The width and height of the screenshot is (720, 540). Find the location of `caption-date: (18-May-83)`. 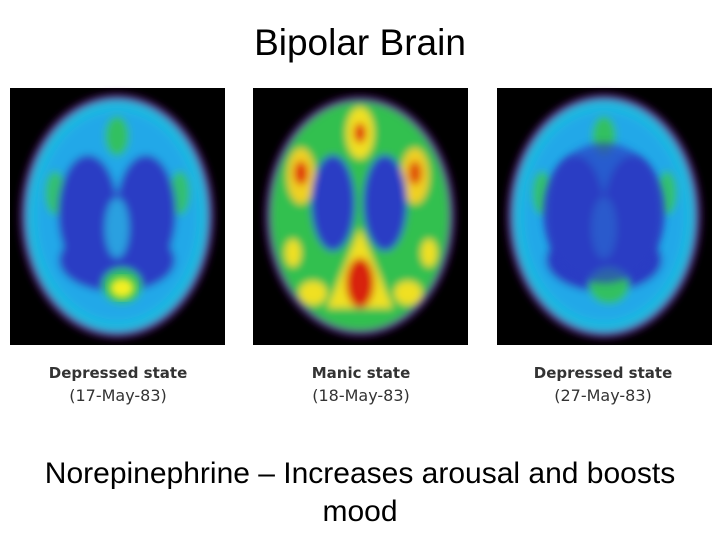

caption-date: (18-May-83) is located at coordinates (361, 395).